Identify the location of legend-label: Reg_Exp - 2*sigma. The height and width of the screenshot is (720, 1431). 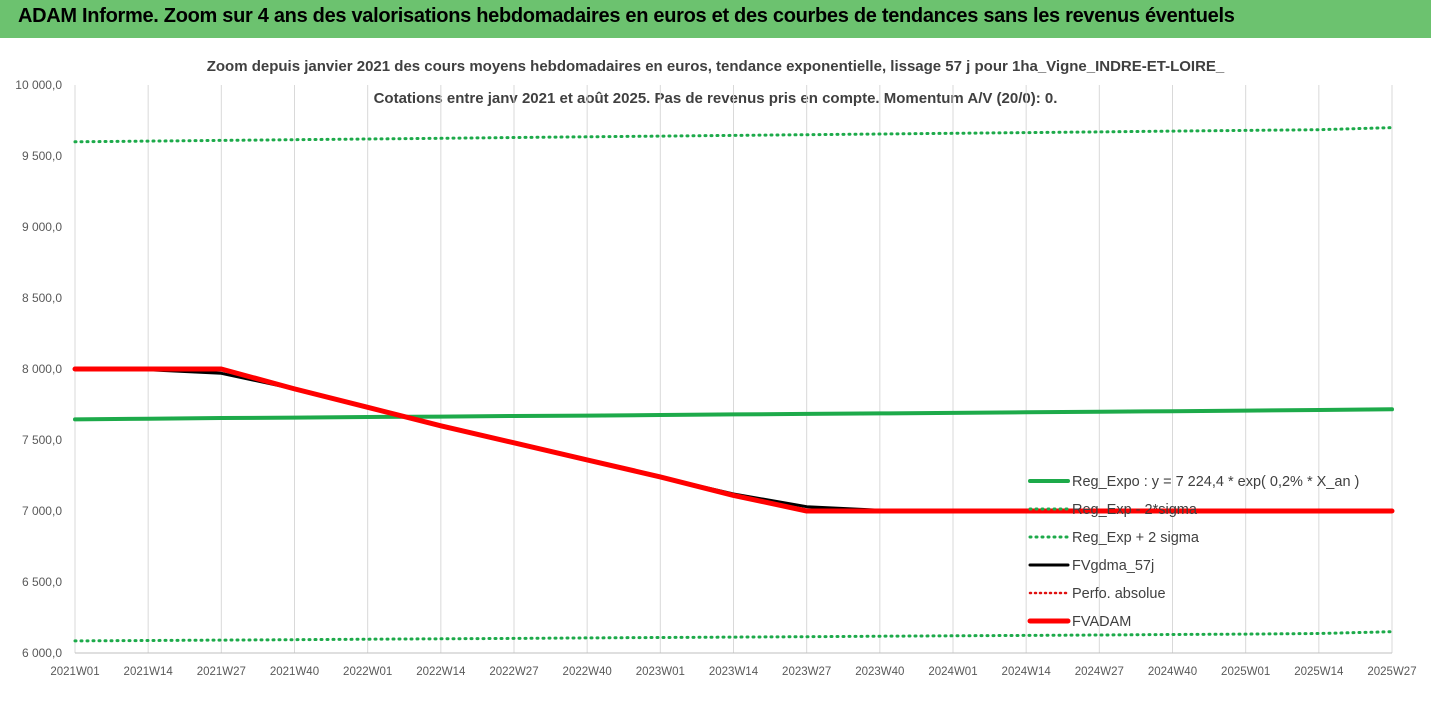
(1135, 510).